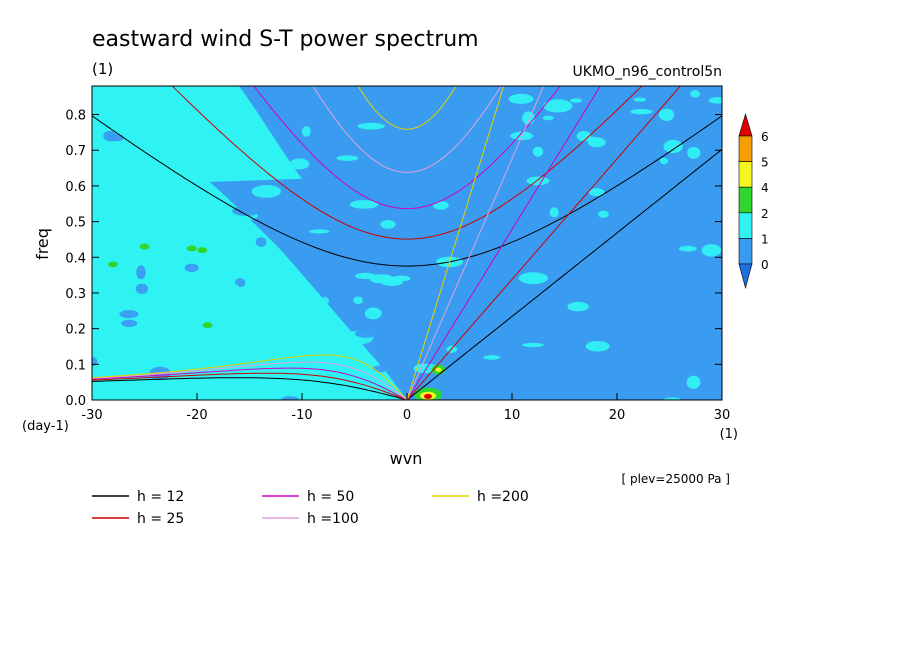 The image size is (904, 654). What do you see at coordinates (102, 69) in the screenshot?
I see `title-units: (1)` at bounding box center [102, 69].